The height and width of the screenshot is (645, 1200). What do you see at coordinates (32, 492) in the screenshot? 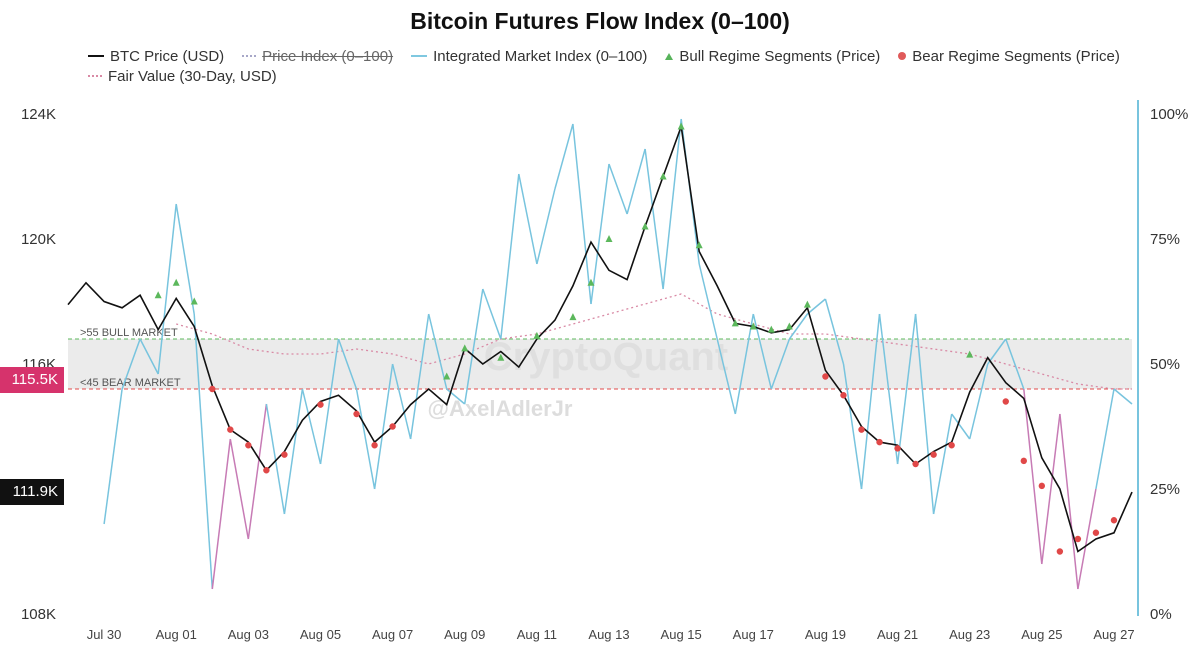
I see `price-badge-lower: 111.9K` at bounding box center [32, 492].